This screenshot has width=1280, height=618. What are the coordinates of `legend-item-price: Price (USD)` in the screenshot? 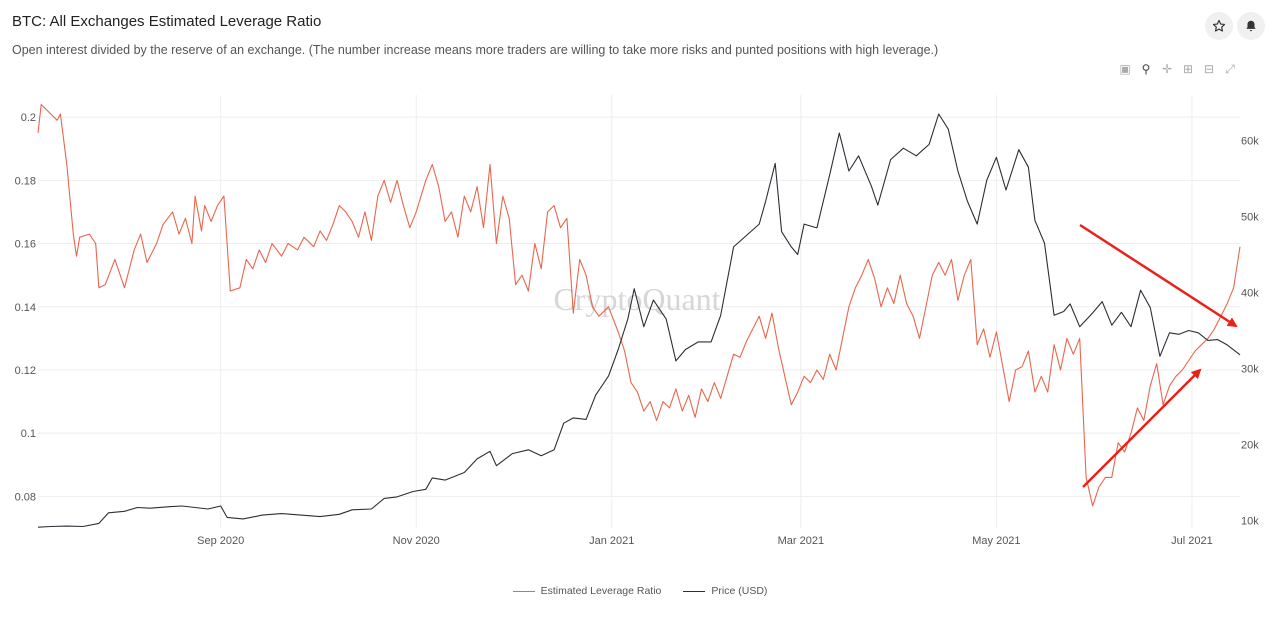 It's located at (725, 591).